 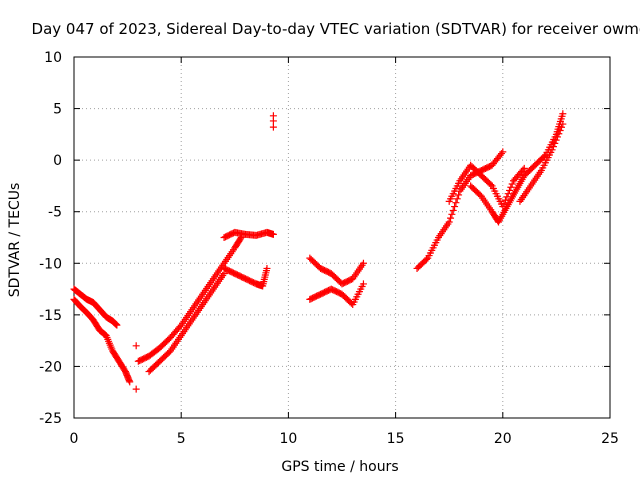 What do you see at coordinates (53, 58) in the screenshot?
I see `y-tick-label: 10` at bounding box center [53, 58].